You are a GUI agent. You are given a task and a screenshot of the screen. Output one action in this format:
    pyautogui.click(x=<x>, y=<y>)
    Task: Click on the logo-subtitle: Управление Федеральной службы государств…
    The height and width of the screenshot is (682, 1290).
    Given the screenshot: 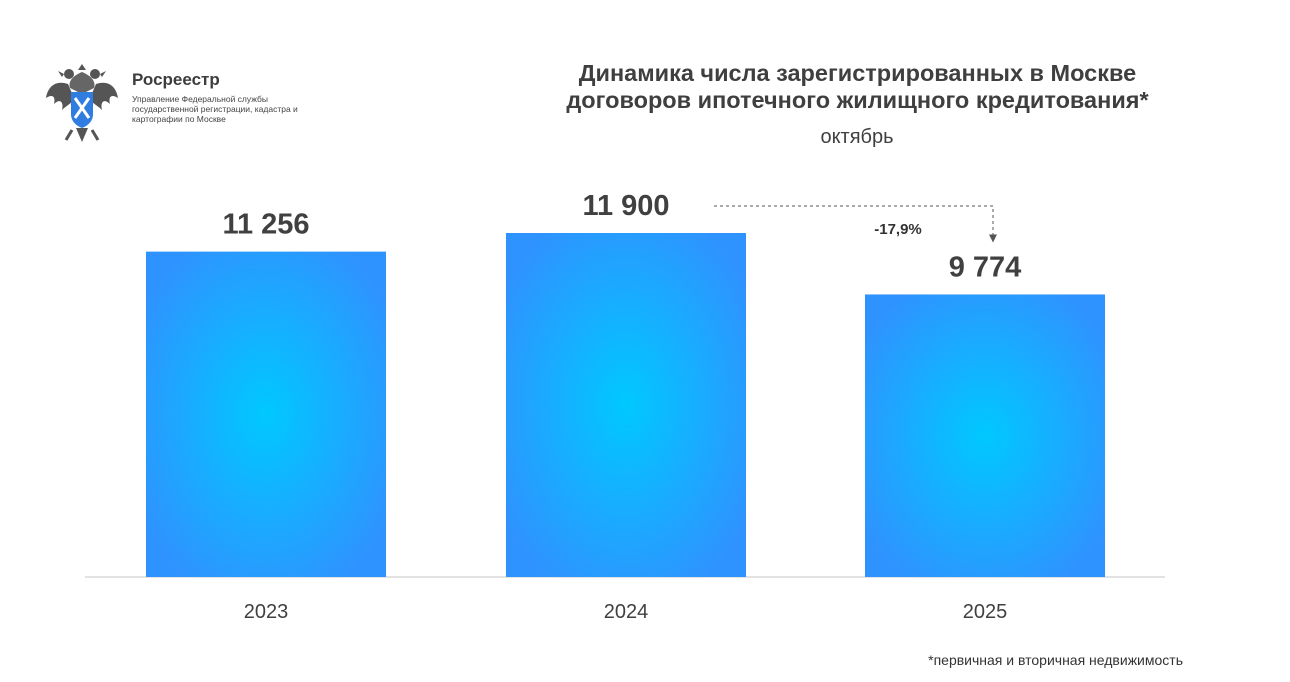 What is the action you would take?
    pyautogui.click(x=215, y=109)
    